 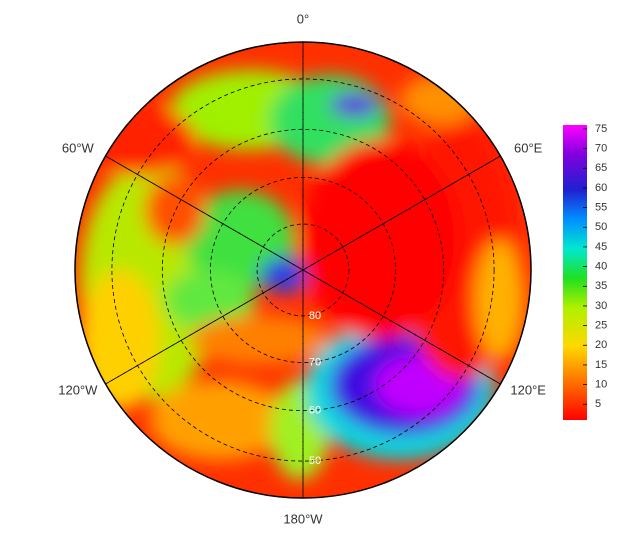 I want to click on latitude-label: 50, so click(x=315, y=461).